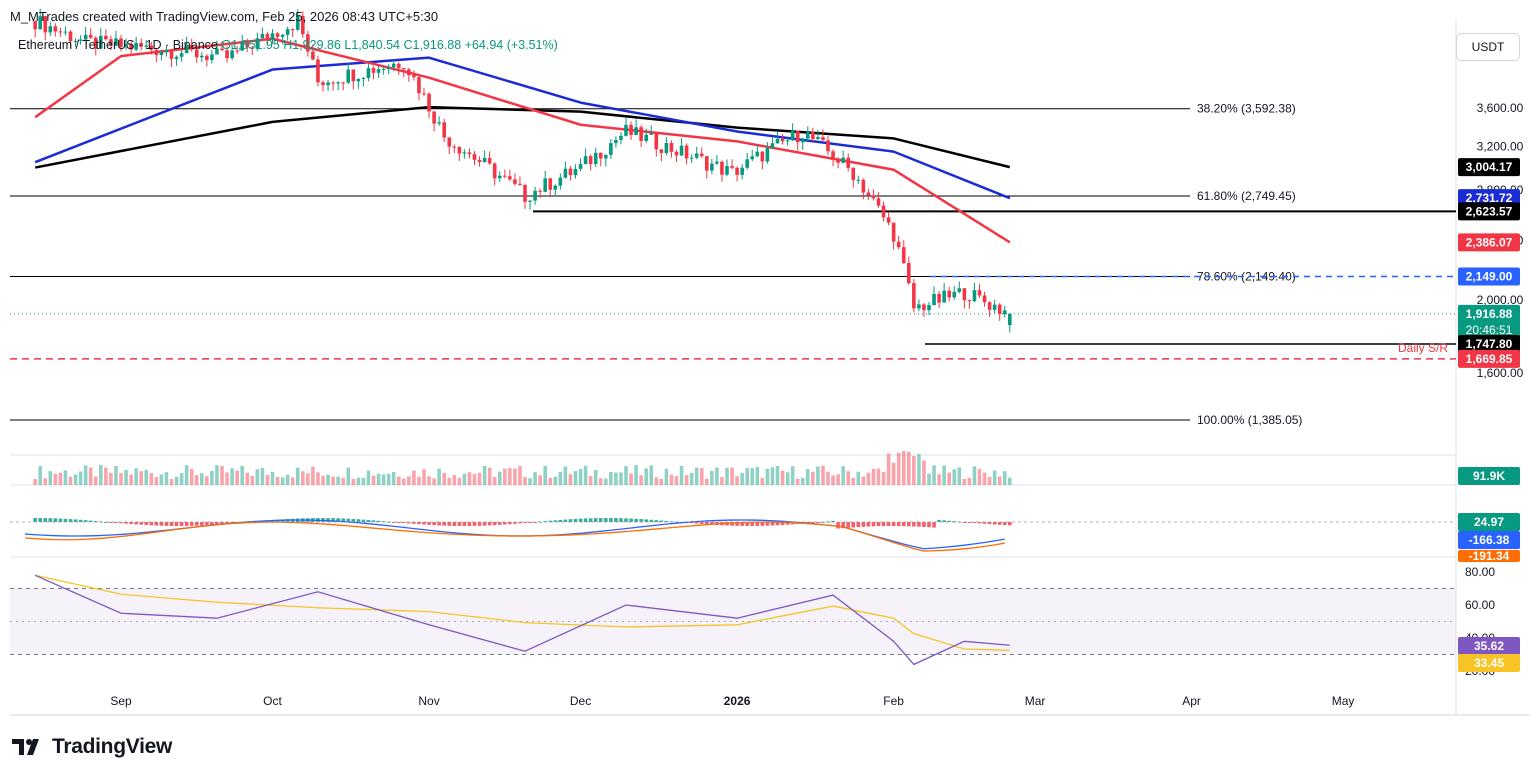  Describe the element at coordinates (1489, 522) in the screenshot. I see `macd-histogram-badge-bg` at that location.